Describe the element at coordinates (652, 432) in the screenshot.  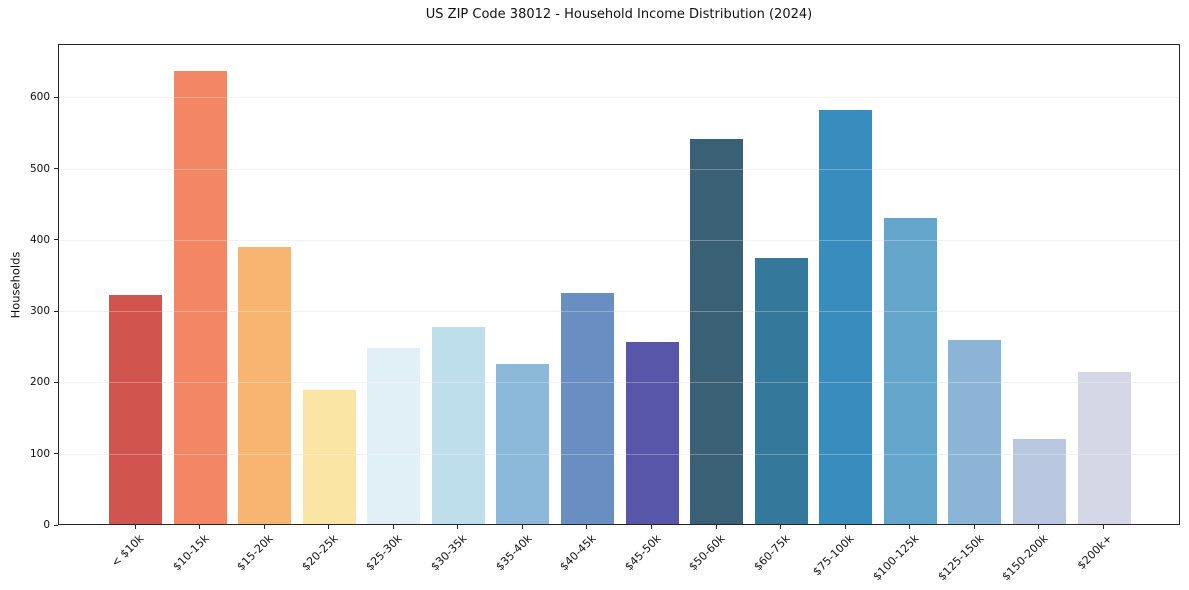
I see `bar-45-50k` at that location.